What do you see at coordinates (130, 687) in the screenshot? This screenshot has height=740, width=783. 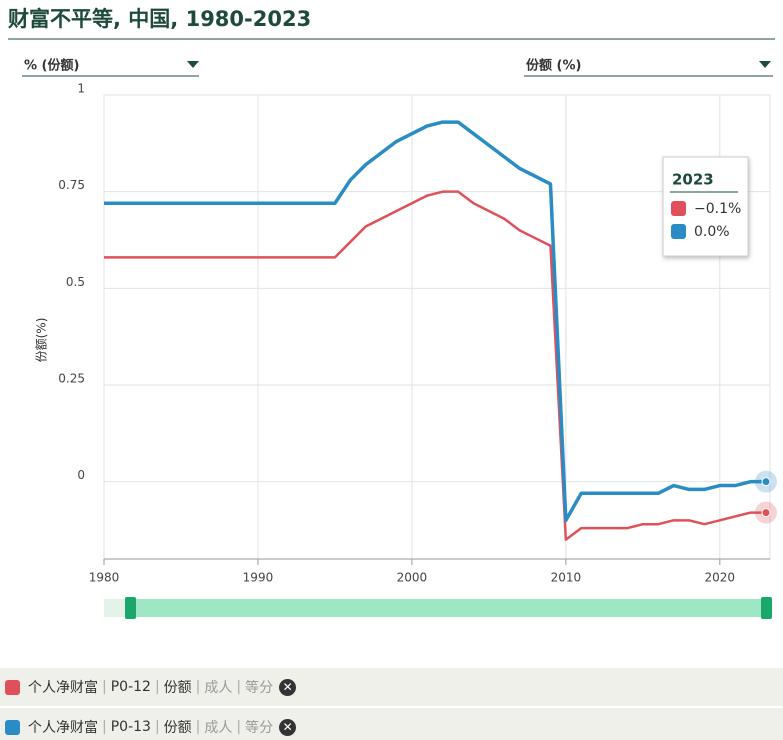 I see `legend-tag: P0-12` at bounding box center [130, 687].